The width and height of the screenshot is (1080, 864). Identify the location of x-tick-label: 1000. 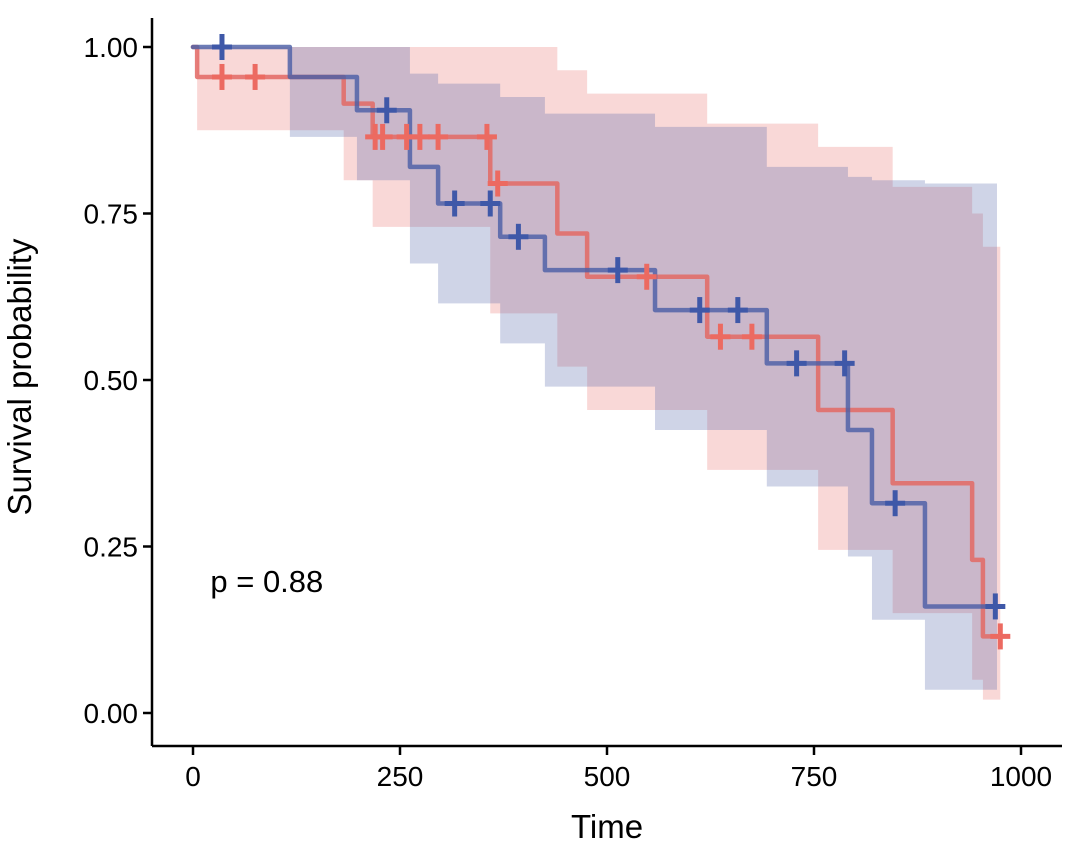
(1021, 776).